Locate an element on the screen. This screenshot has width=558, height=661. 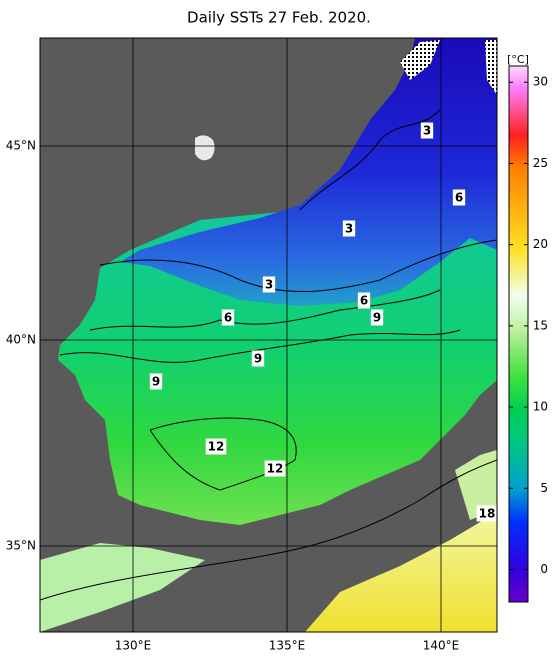
colorbar-tick-label: 20 is located at coordinates (540, 244).